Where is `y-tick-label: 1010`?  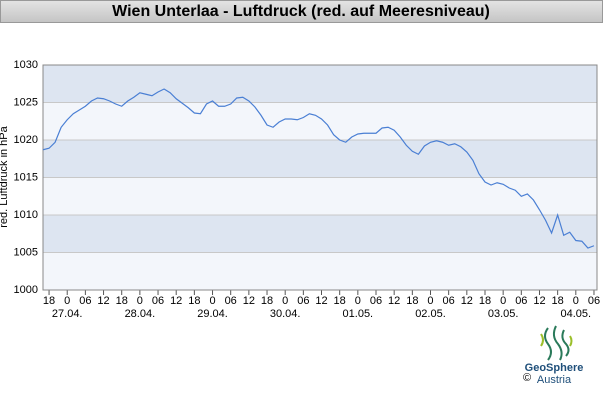
y-tick-label: 1010 is located at coordinates (26, 215).